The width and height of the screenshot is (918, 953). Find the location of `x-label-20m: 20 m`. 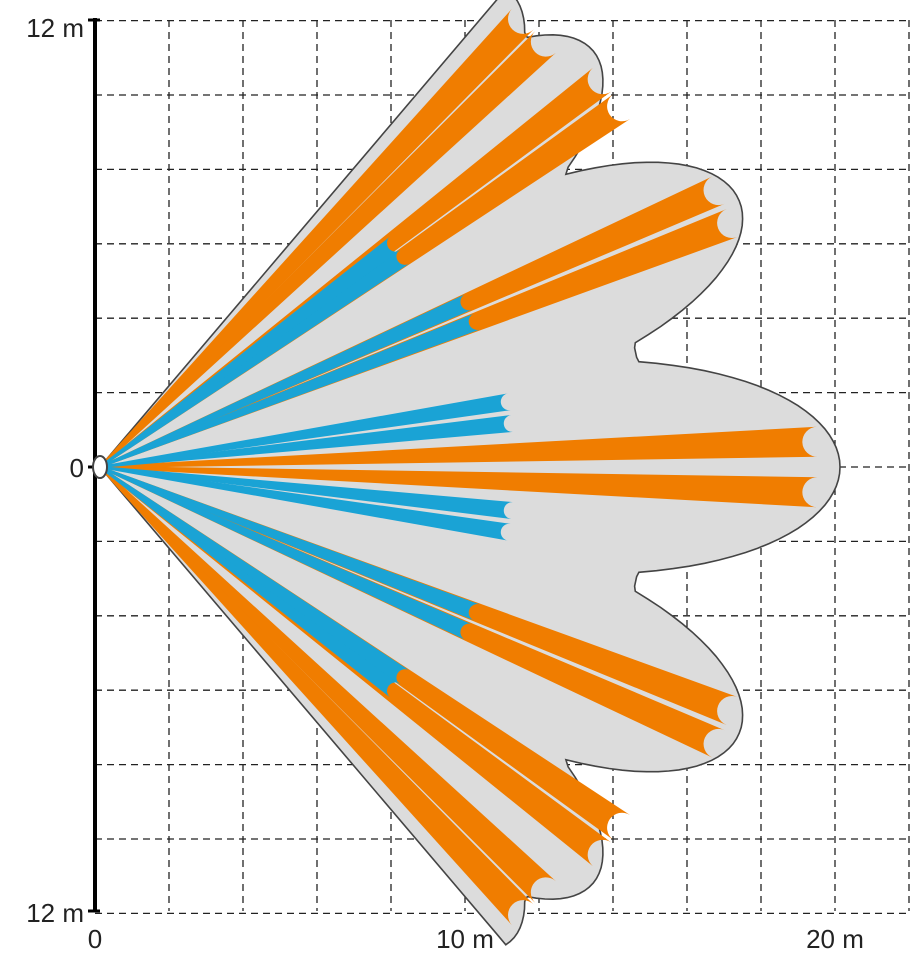

x-label-20m: 20 m is located at coordinates (835, 938).